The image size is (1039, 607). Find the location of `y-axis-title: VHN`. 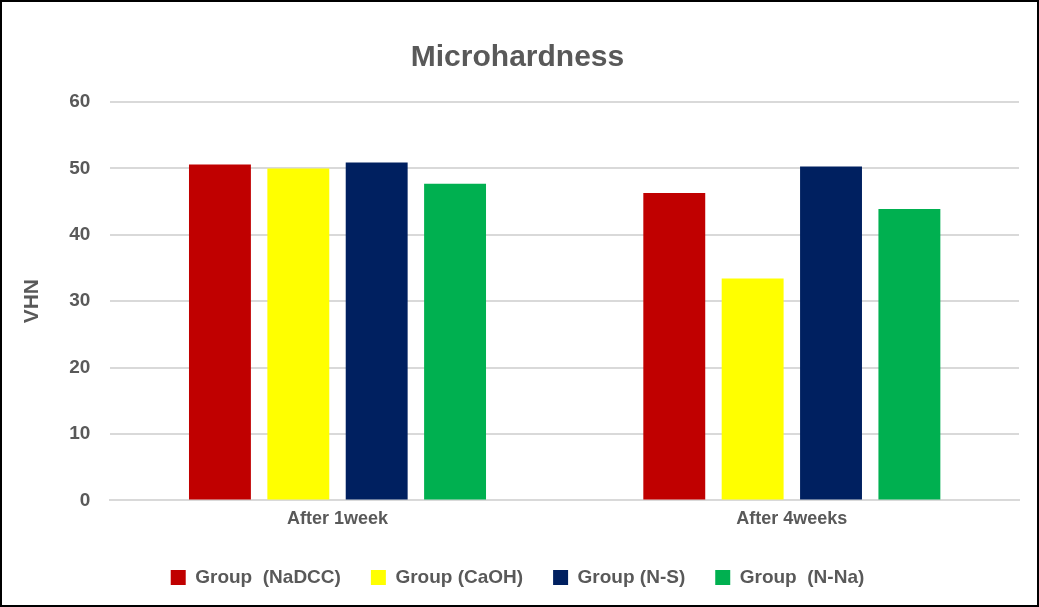

y-axis-title: VHN is located at coordinates (31, 301).